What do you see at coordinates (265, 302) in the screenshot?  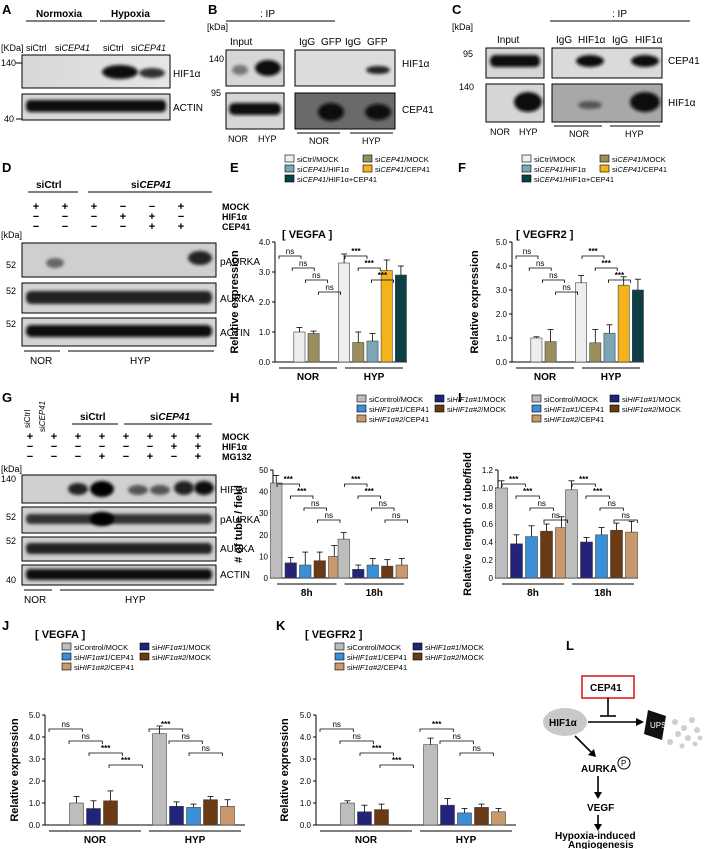 I see `y-tick-label: 2.0` at bounding box center [265, 302].